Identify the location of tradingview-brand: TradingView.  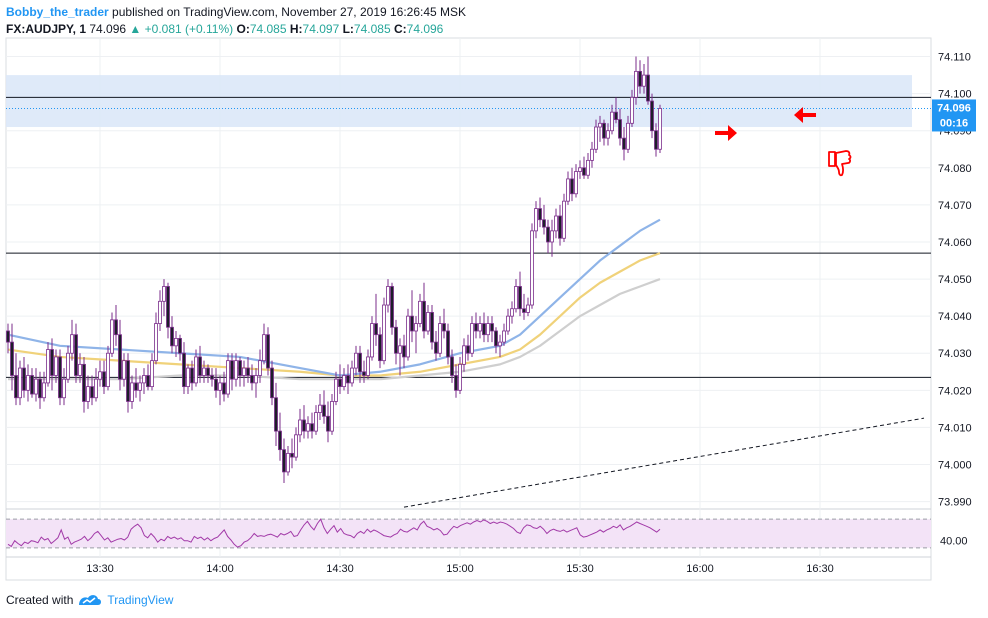
(140, 600).